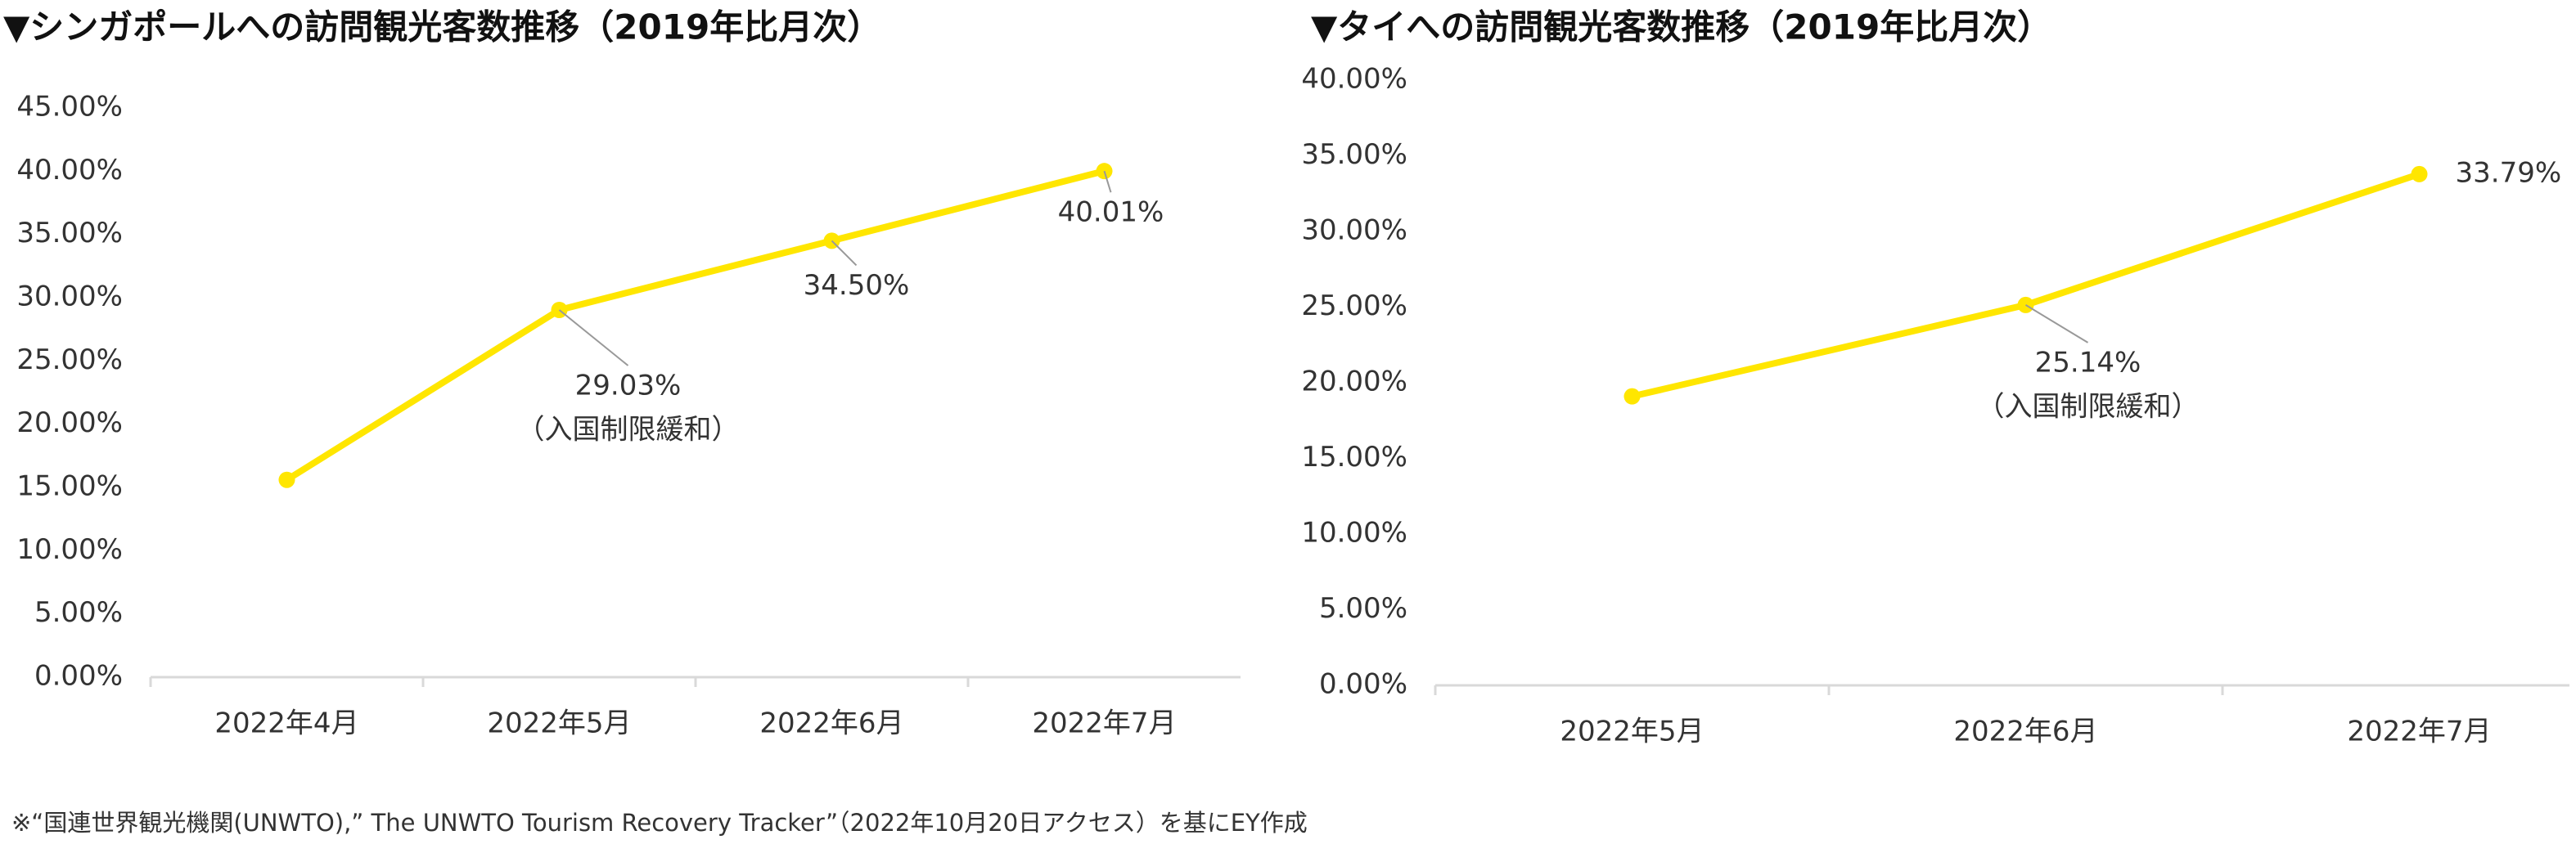 The image size is (2576, 853). What do you see at coordinates (628, 386) in the screenshot?
I see `data-label: 29.03%` at bounding box center [628, 386].